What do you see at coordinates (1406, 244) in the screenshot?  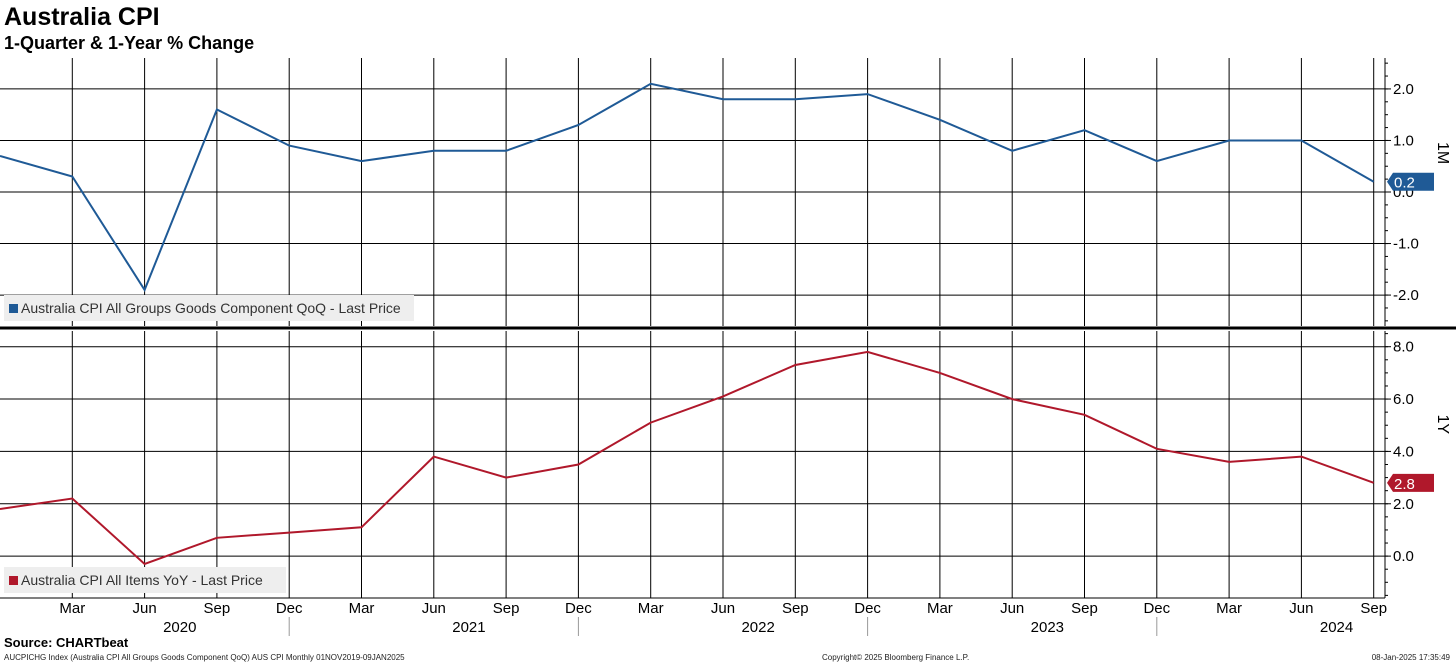 I see `y-tick-label: -1.0` at bounding box center [1406, 244].